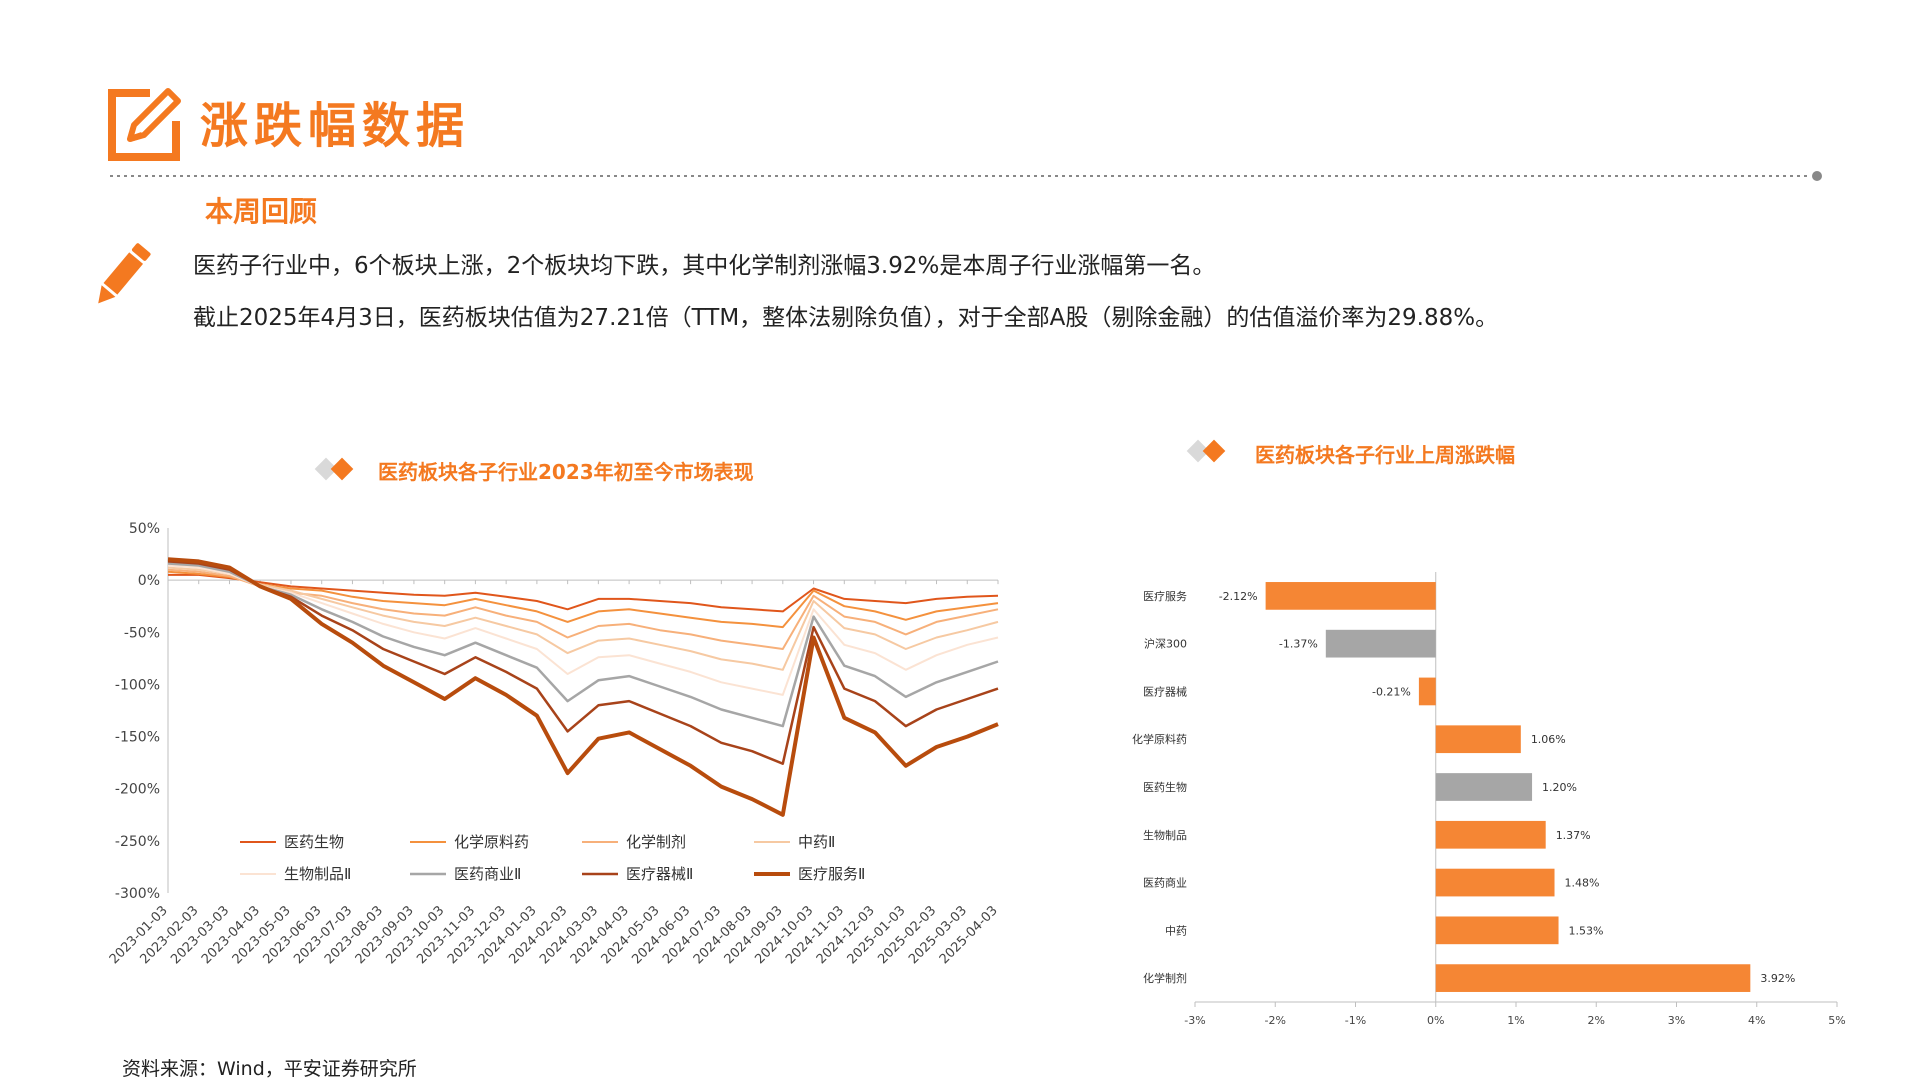 The height and width of the screenshot is (1080, 1920). Describe the element at coordinates (1275, 1020) in the screenshot. I see `x-tick-label: -2%` at that location.